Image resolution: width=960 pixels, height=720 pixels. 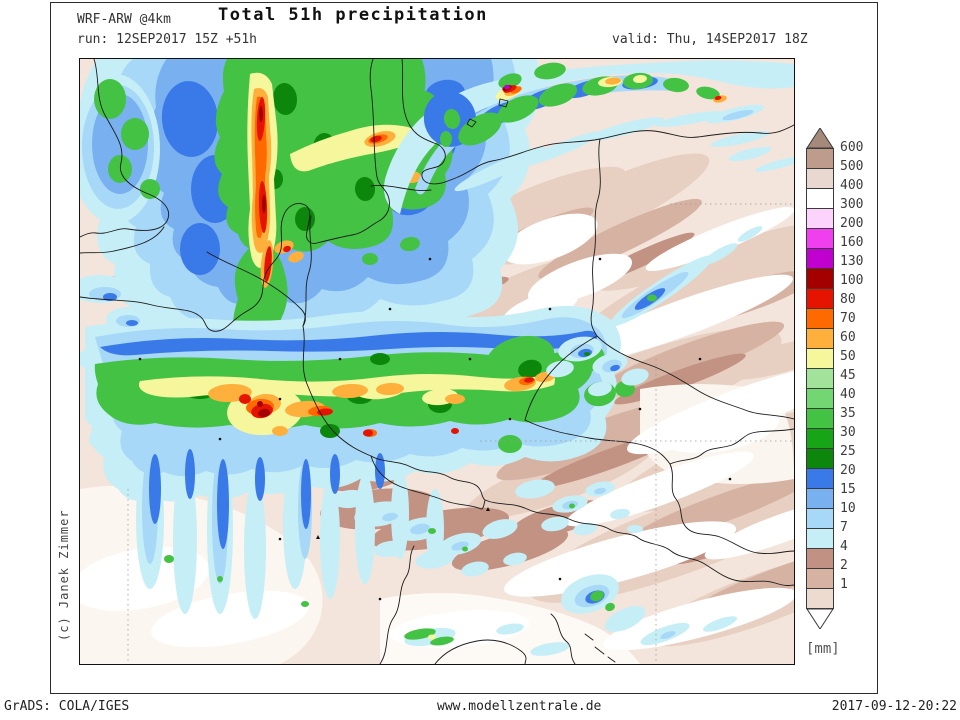 What do you see at coordinates (844, 565) in the screenshot?
I see `legend-label: 2` at bounding box center [844, 565].